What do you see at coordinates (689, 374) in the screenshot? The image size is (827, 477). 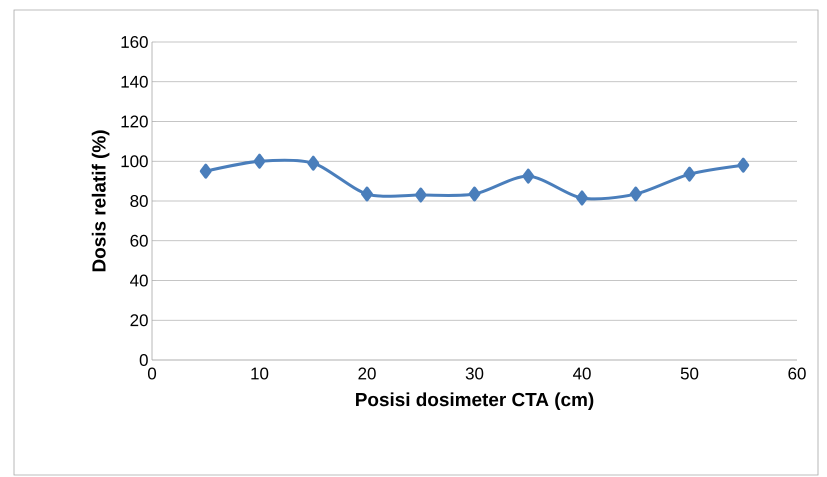 I see `x-tick-label: 50` at bounding box center [689, 374].